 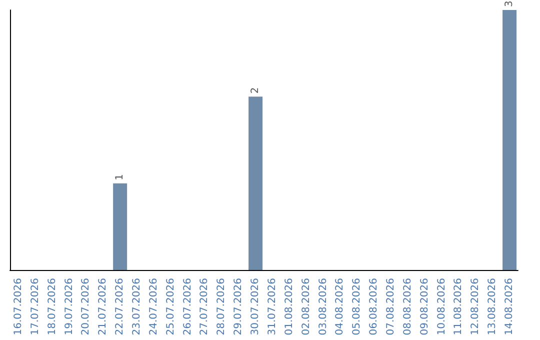 What do you see at coordinates (222, 307) in the screenshot?
I see `x-tick-label: 28.07.2026` at bounding box center [222, 307].